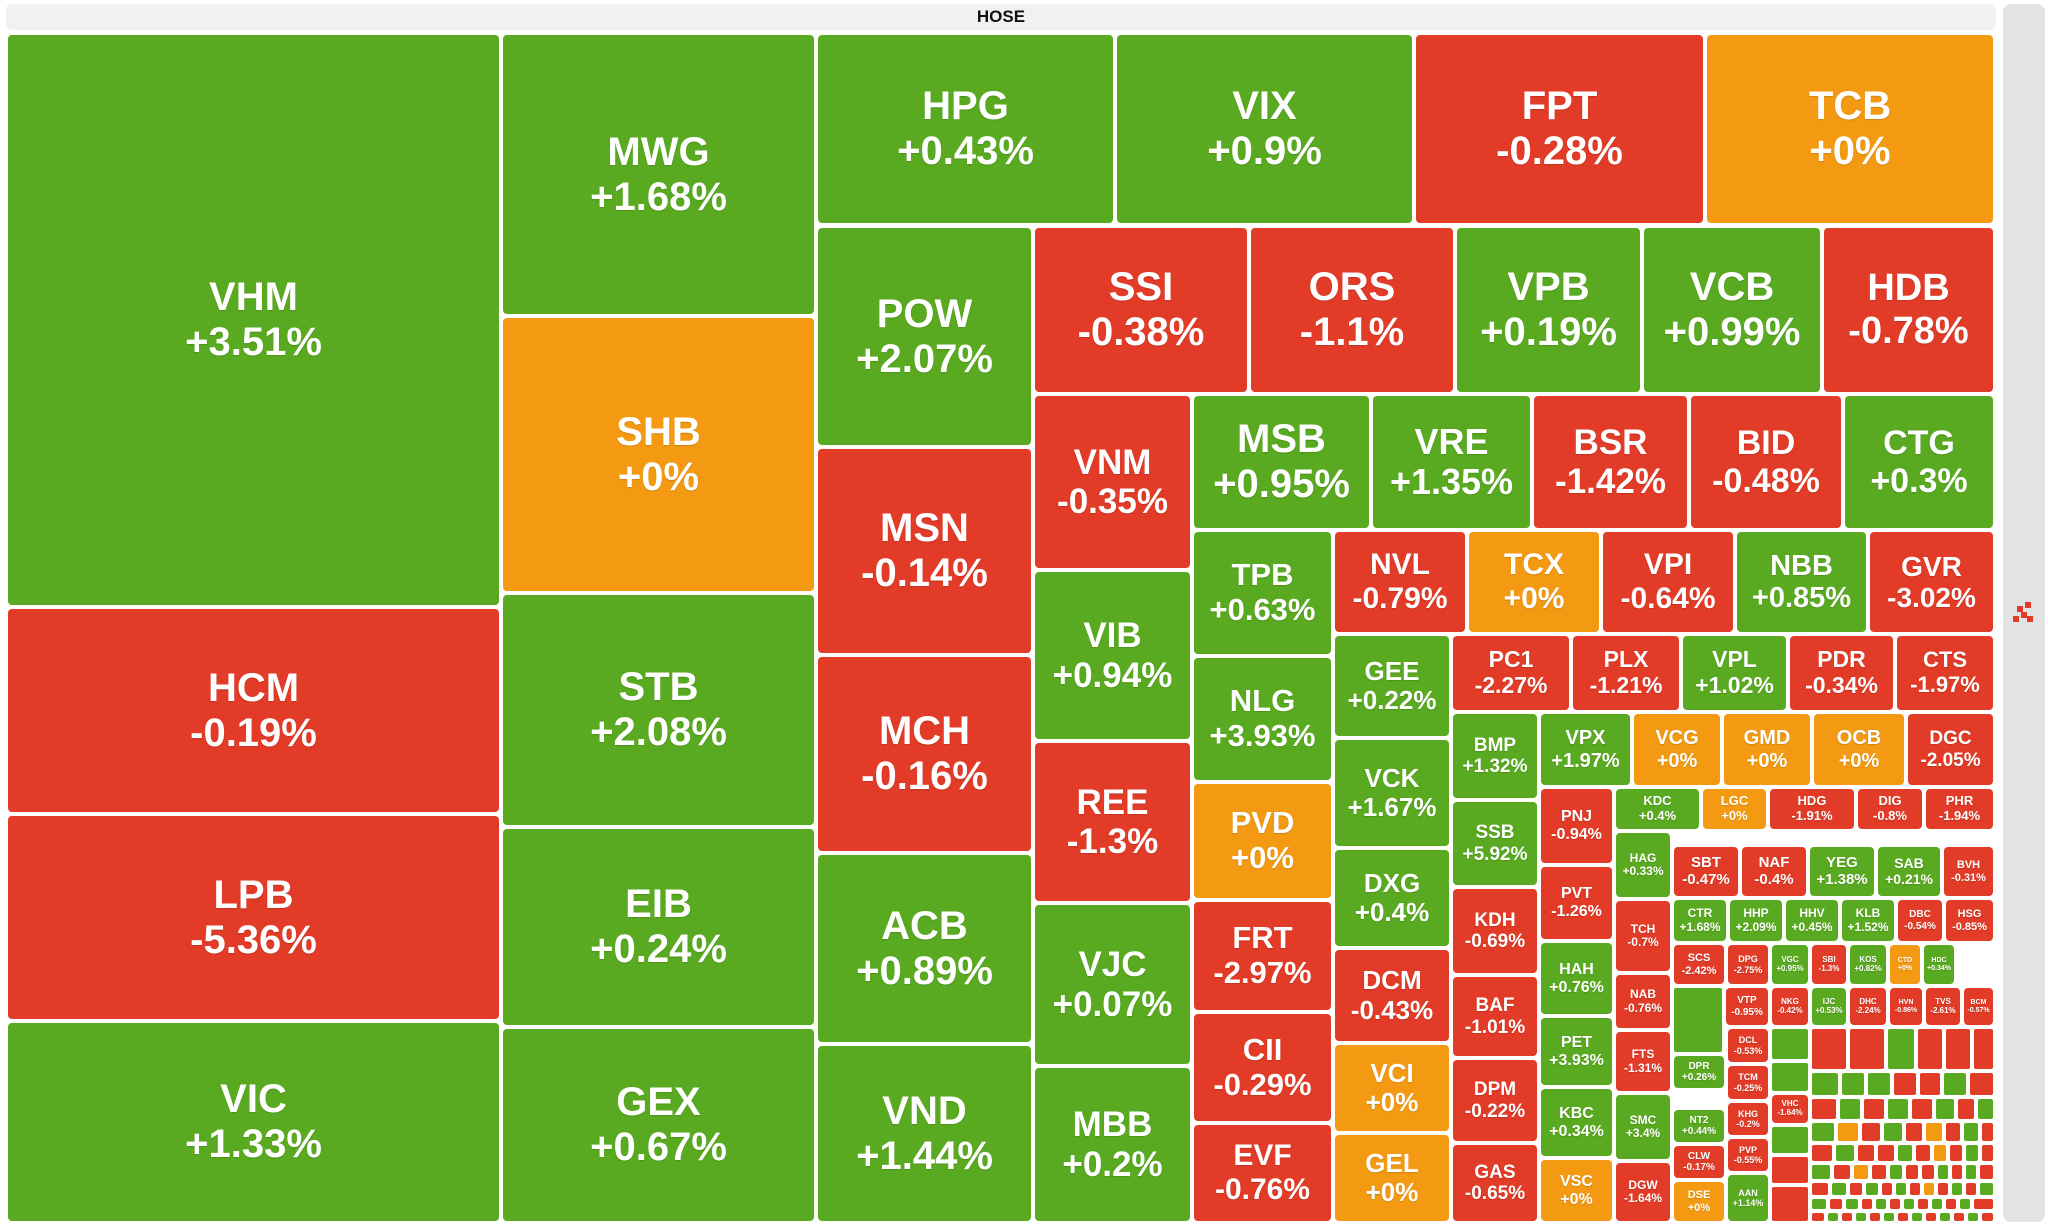 Image resolution: width=2048 pixels, height=1228 pixels. What do you see at coordinates (1905, 964) in the screenshot?
I see `tile-ctd: CTD +0%` at bounding box center [1905, 964].